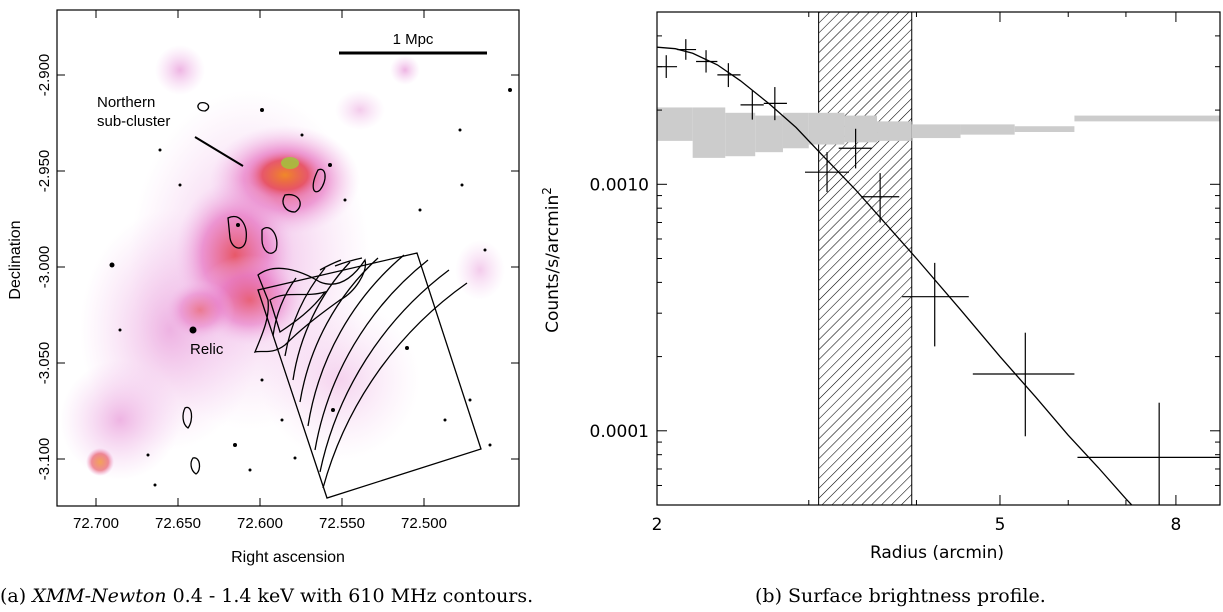 The image size is (1223, 612). What do you see at coordinates (1175, 525) in the screenshot?
I see `x-tick-label: 8` at bounding box center [1175, 525].